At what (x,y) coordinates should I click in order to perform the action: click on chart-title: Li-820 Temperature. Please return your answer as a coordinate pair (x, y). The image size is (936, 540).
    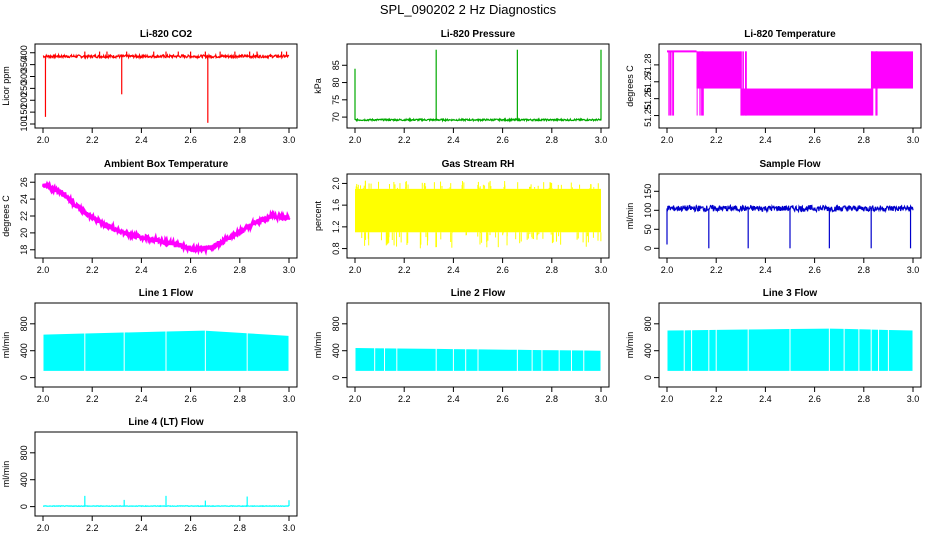
    Looking at the image, I should click on (790, 34).